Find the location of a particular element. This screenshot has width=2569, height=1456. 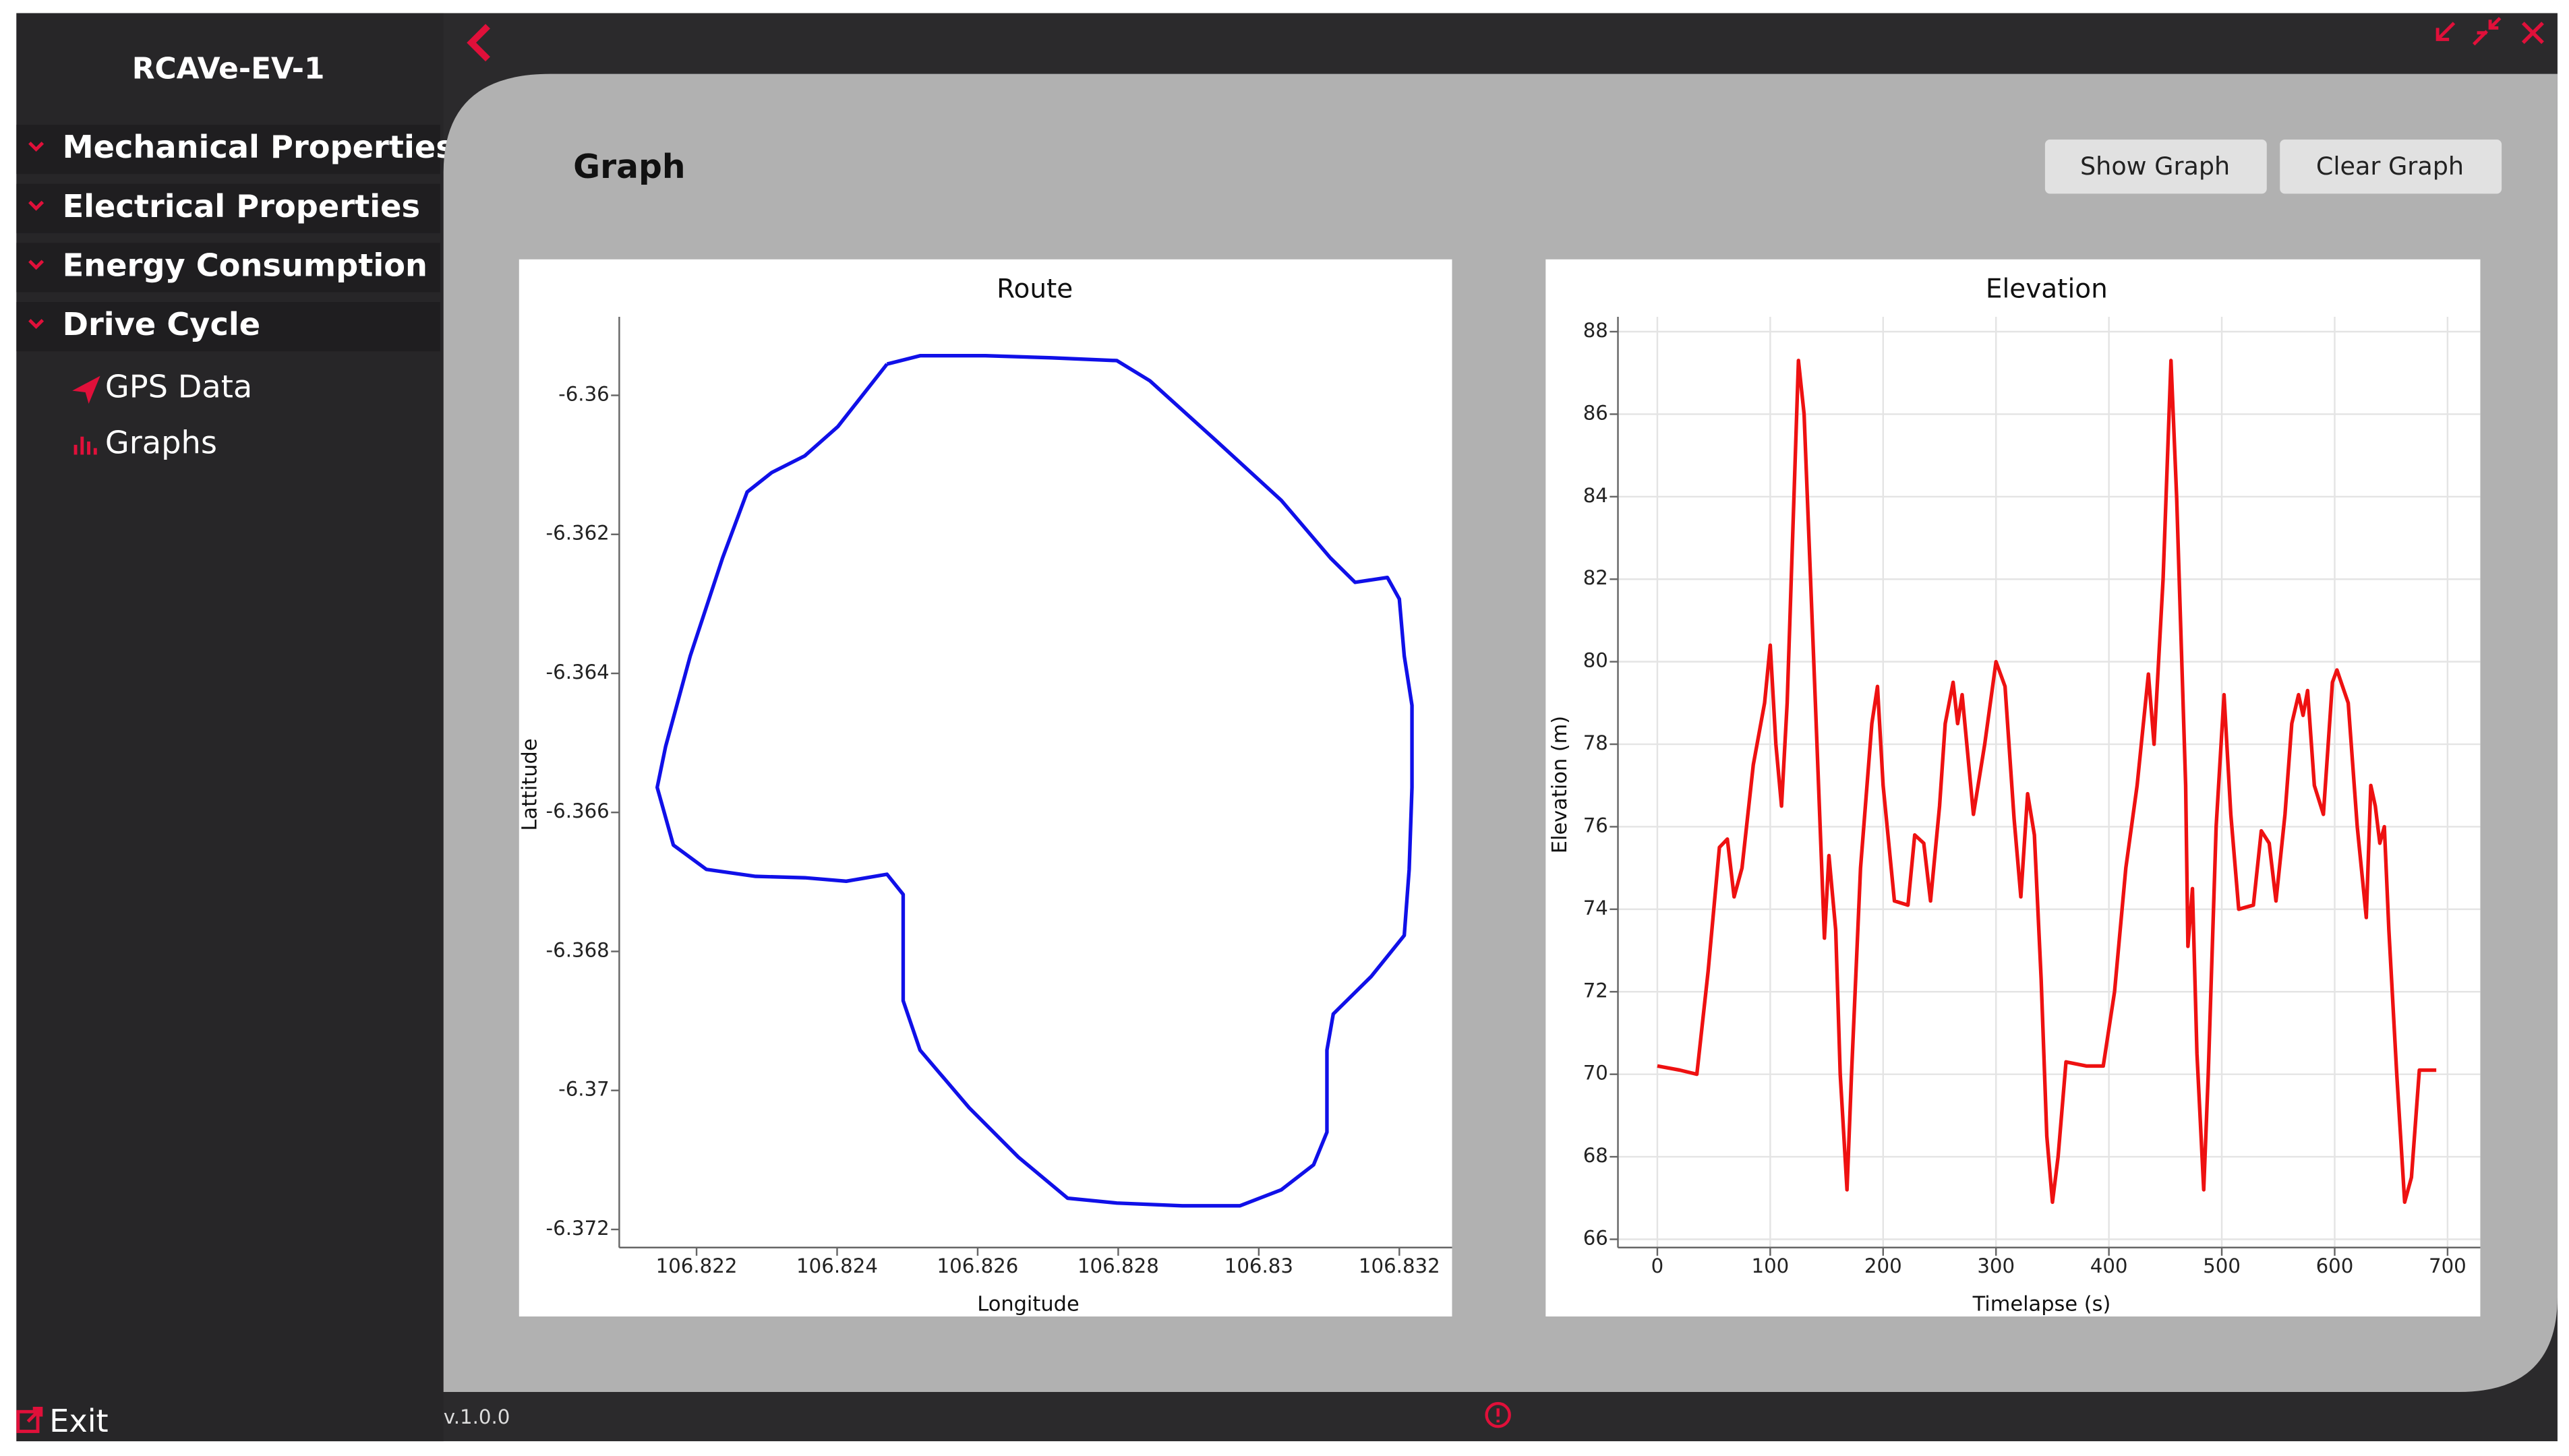

menu-item: Electrical Properties is located at coordinates (228, 208).